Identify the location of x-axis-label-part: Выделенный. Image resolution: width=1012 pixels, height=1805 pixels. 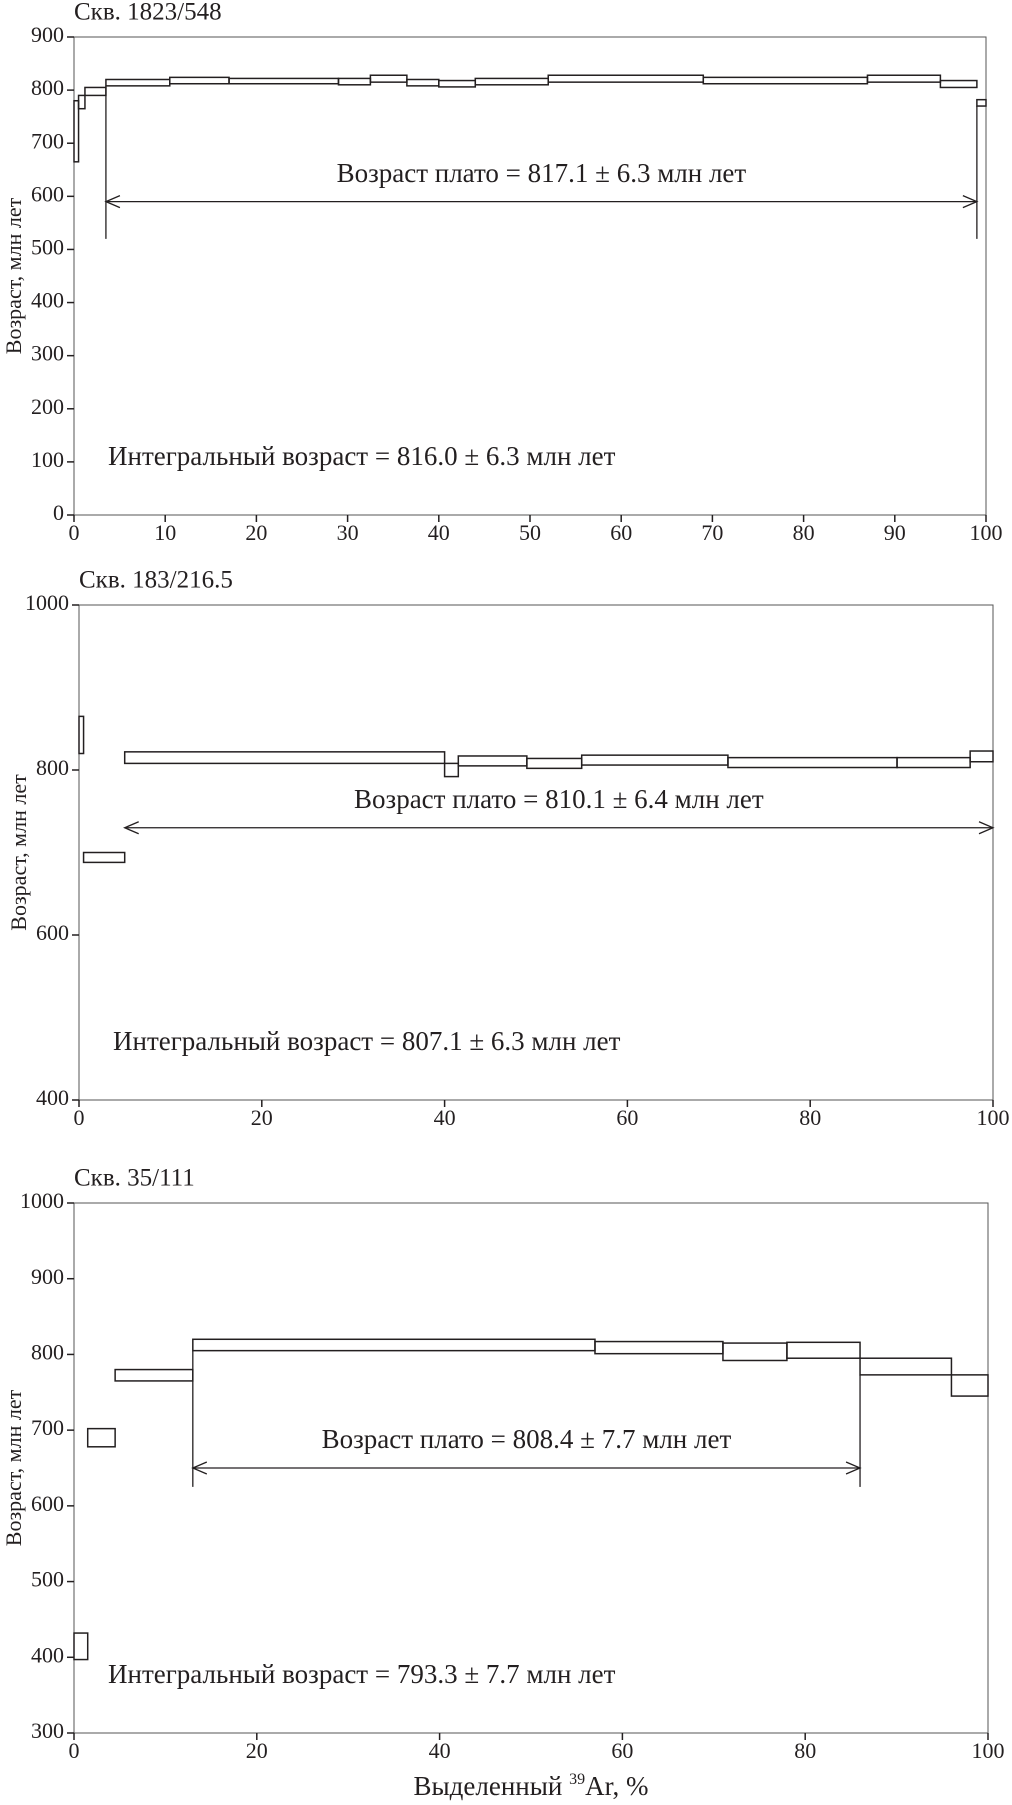
(492, 1786).